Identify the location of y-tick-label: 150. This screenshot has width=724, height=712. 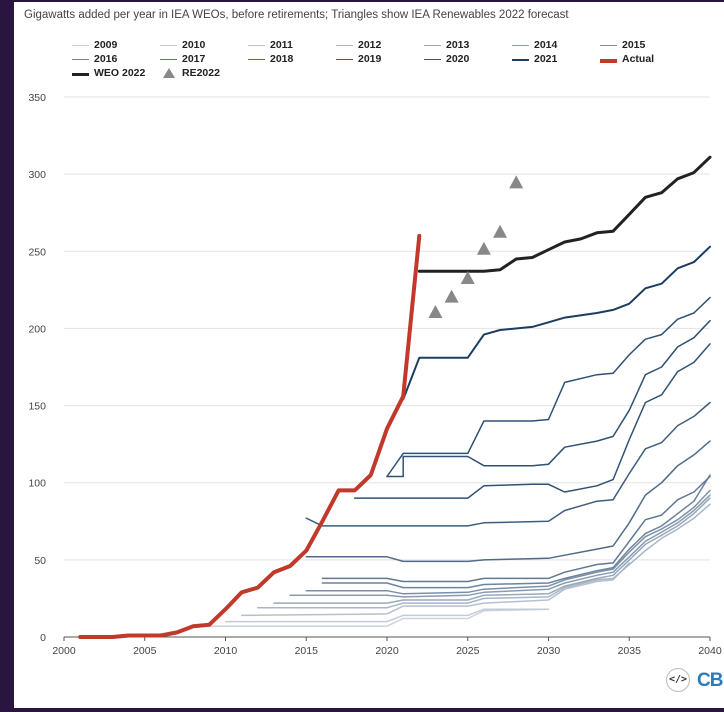
(37, 407).